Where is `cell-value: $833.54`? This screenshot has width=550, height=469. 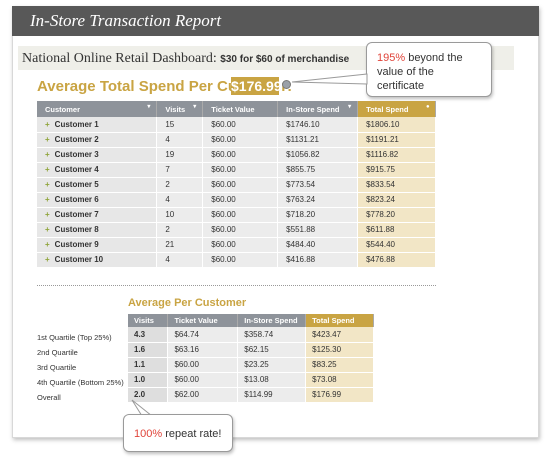
cell-value: $833.54 is located at coordinates (380, 184).